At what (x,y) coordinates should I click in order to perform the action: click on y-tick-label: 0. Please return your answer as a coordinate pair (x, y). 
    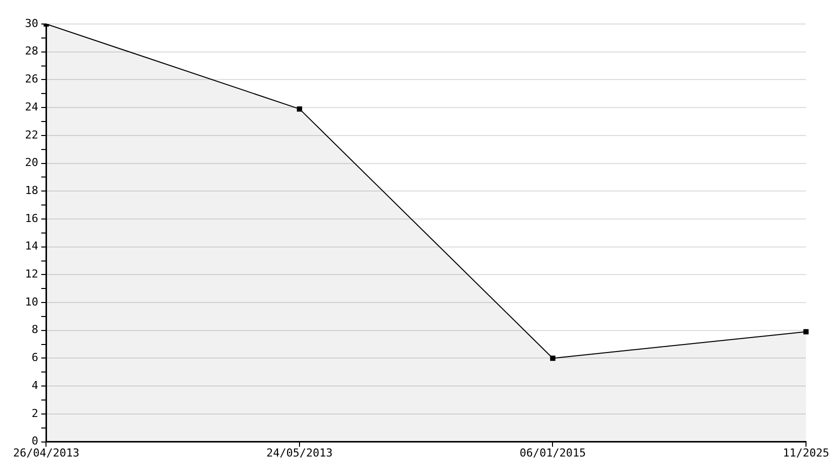
    Looking at the image, I should click on (35, 441).